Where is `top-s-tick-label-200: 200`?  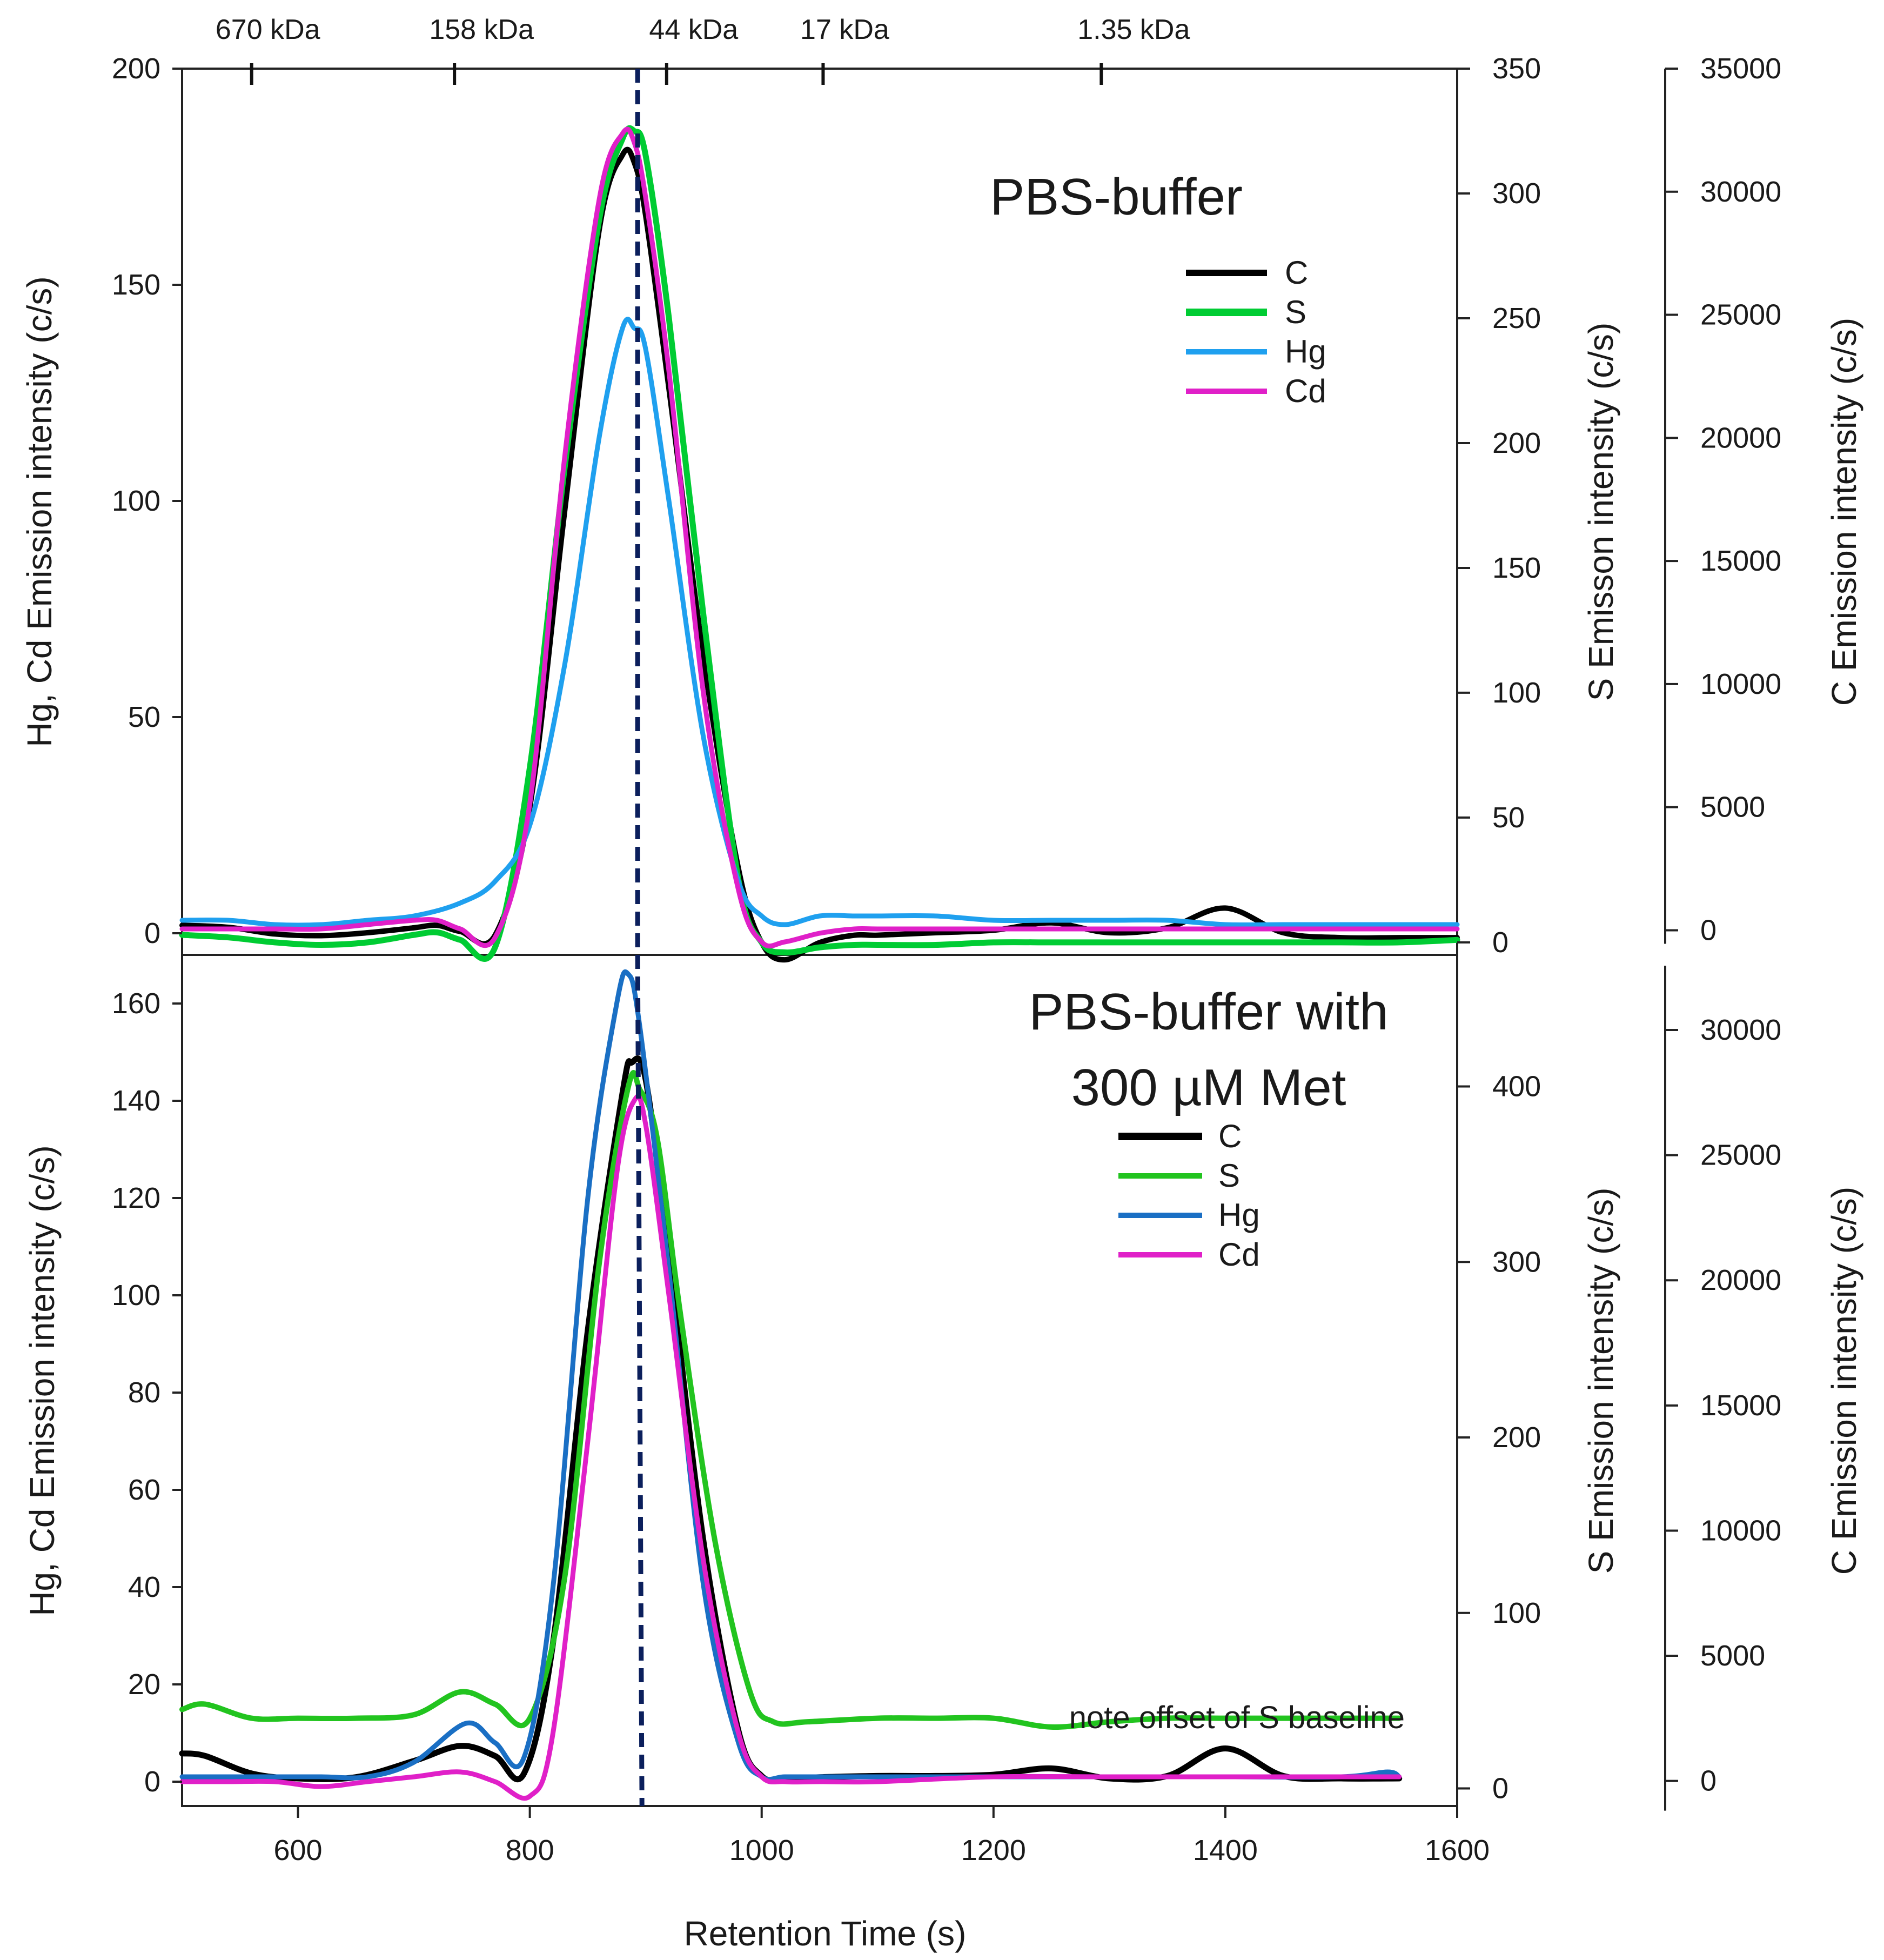
top-s-tick-label-200: 200 is located at coordinates (1516, 443).